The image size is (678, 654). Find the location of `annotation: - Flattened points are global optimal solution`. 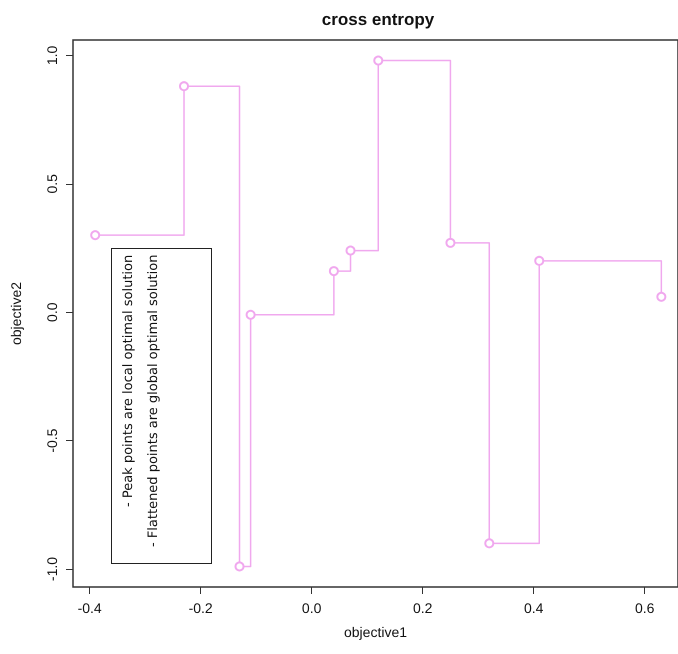

annotation: - Flattened points are global optimal solution is located at coordinates (153, 402).